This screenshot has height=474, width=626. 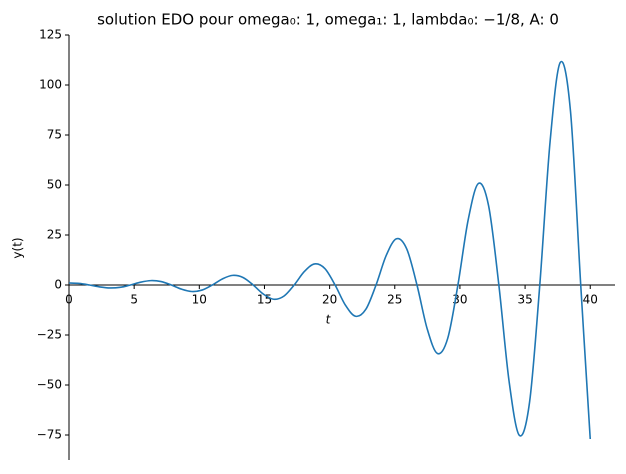 I want to click on y-tick-label: −75, so click(x=49, y=435).